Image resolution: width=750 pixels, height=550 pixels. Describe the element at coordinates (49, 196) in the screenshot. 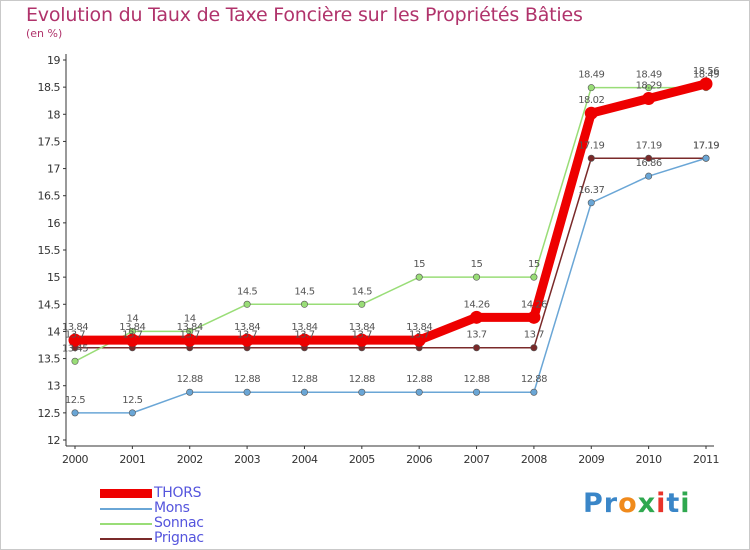

I see `y-tick-label: 16.5` at that location.